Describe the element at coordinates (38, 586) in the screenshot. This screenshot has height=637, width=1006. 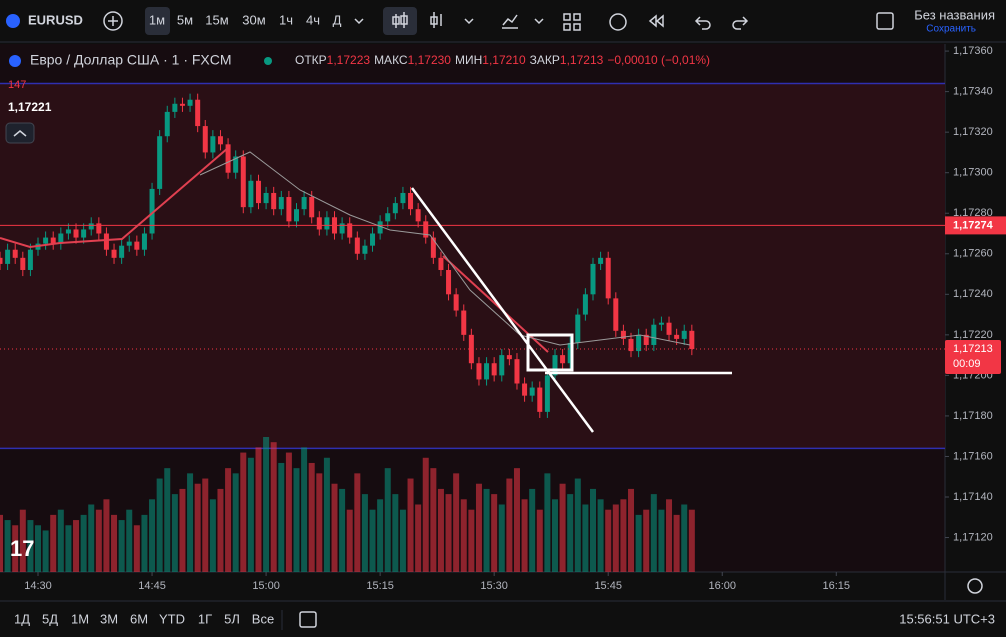
I see `x-tick-label: 14:30` at that location.